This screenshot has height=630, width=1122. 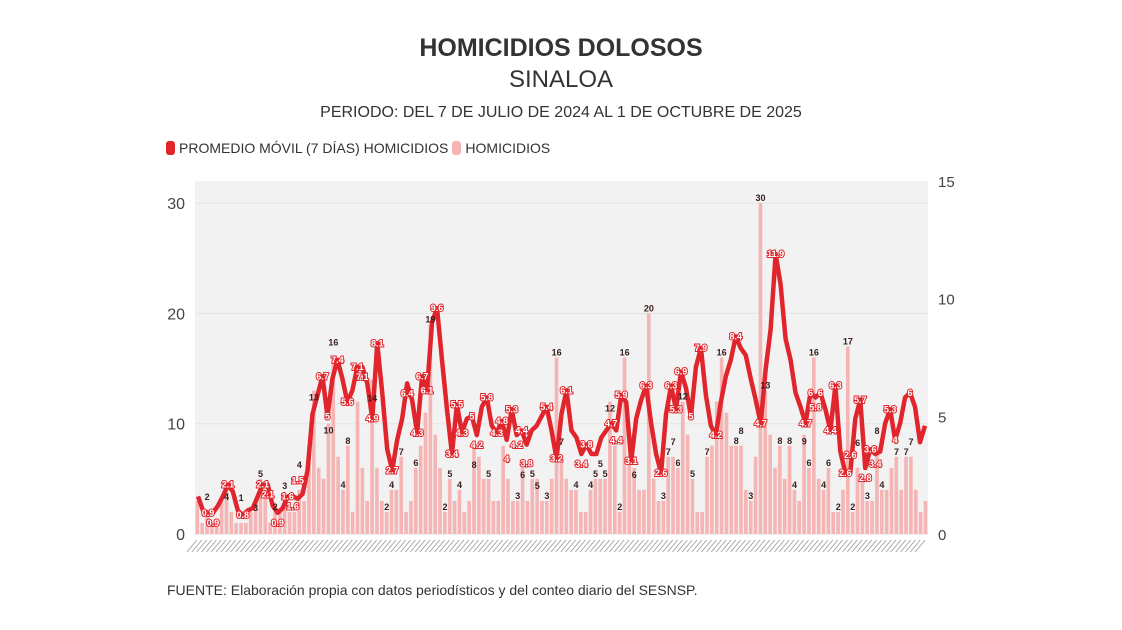 I want to click on line-label: 0.8, so click(x=243, y=515).